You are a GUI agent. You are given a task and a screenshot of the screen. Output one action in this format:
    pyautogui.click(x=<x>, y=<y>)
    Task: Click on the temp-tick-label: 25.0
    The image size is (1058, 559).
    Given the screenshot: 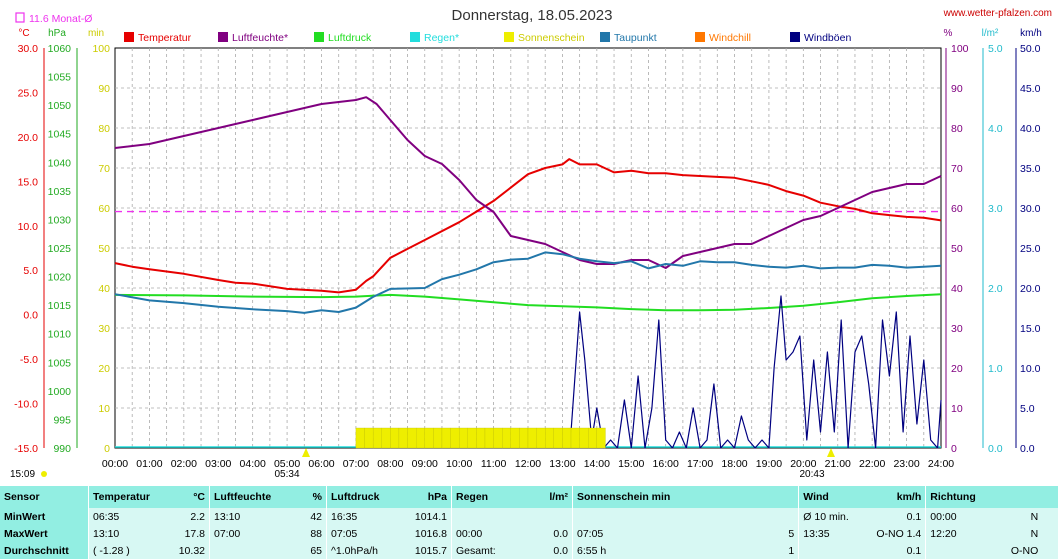 What is the action you would take?
    pyautogui.click(x=28, y=93)
    